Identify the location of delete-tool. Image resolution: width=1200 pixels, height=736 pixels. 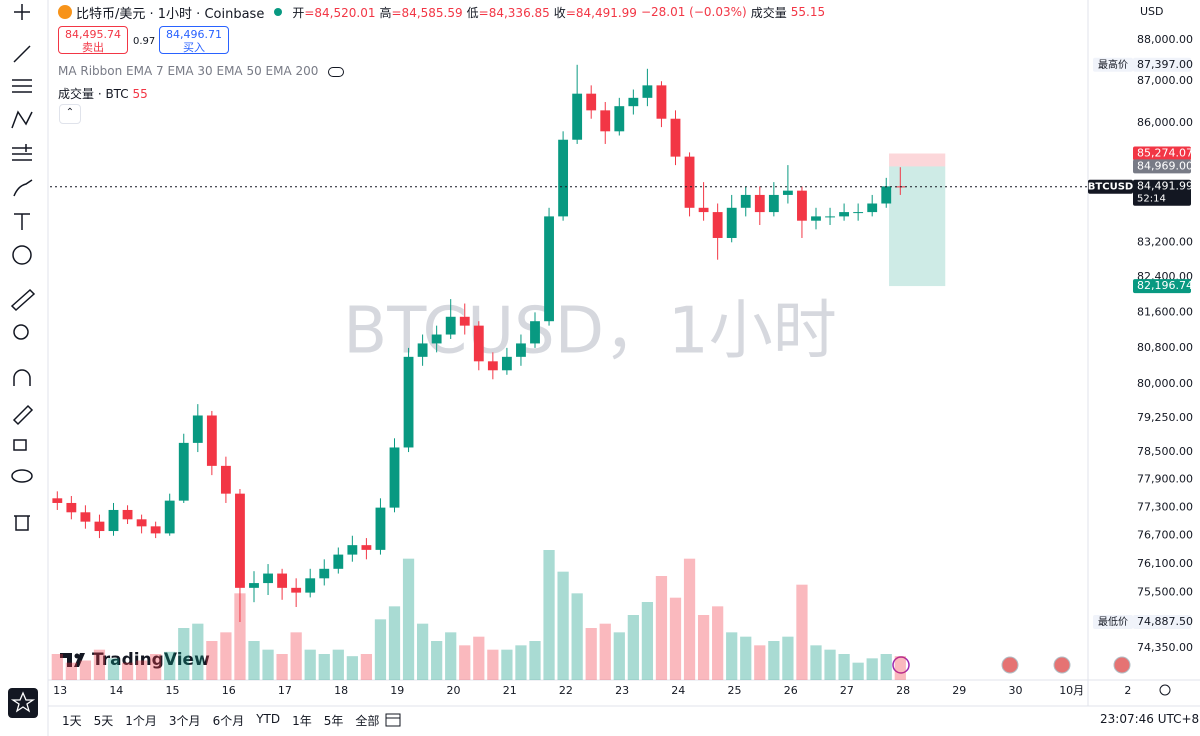
(22, 523).